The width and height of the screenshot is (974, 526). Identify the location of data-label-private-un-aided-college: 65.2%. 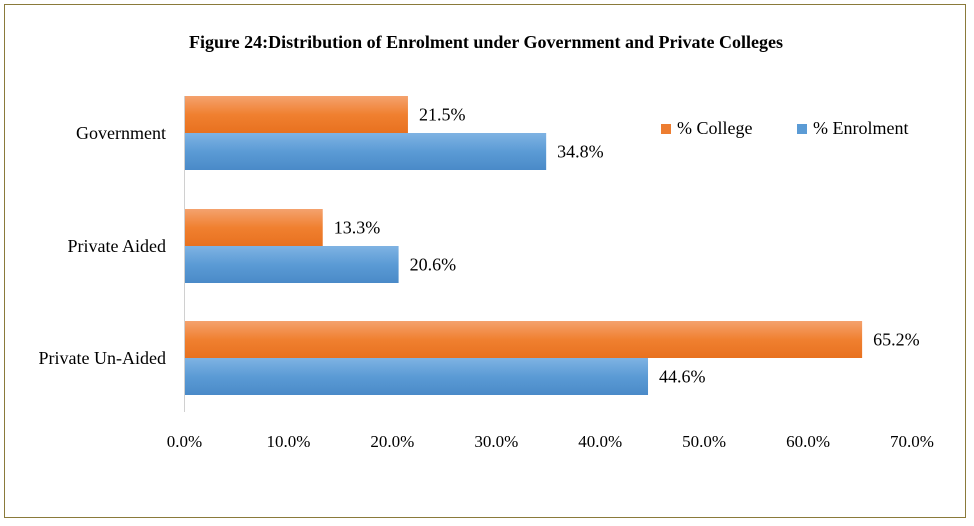
(896, 340).